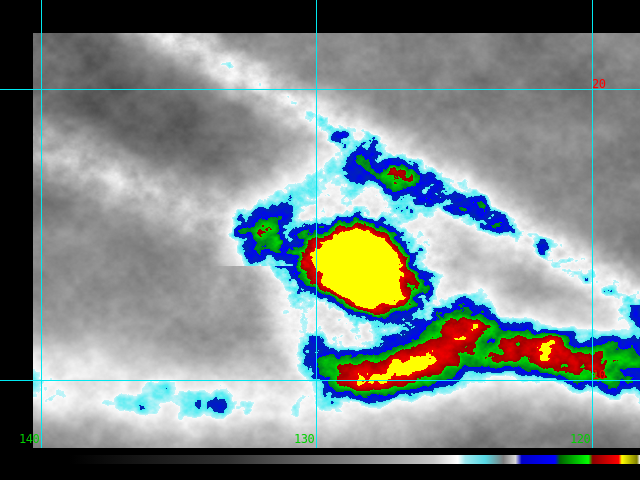  Describe the element at coordinates (29, 439) in the screenshot. I see `longitude-label-140: 140` at that location.